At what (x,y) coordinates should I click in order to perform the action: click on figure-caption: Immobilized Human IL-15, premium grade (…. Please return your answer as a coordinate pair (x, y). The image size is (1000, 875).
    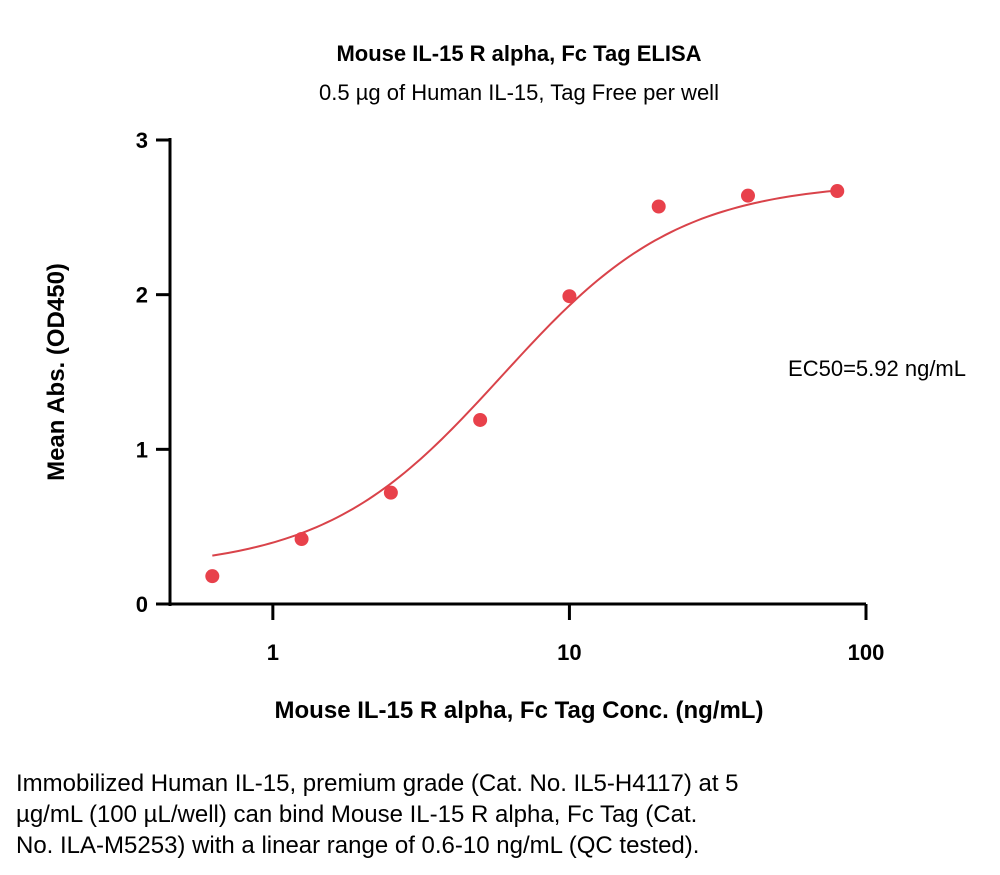
    Looking at the image, I should click on (466, 814).